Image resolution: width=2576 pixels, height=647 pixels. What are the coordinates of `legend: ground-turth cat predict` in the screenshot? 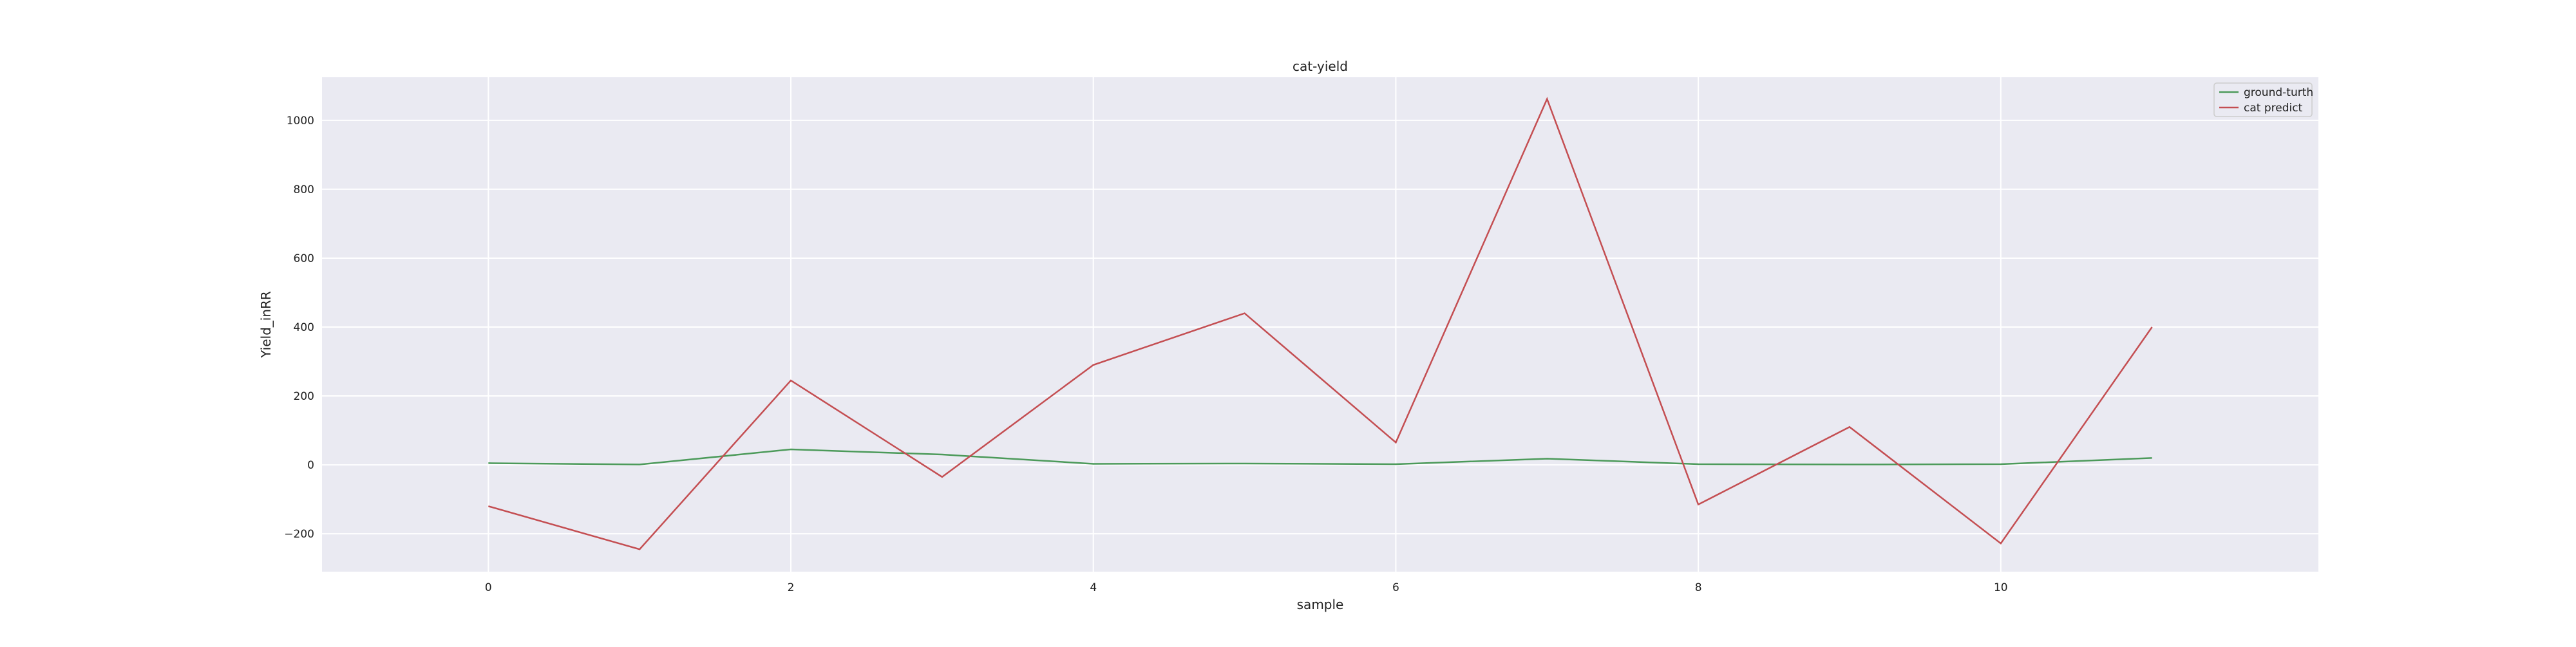 It's located at (2263, 100).